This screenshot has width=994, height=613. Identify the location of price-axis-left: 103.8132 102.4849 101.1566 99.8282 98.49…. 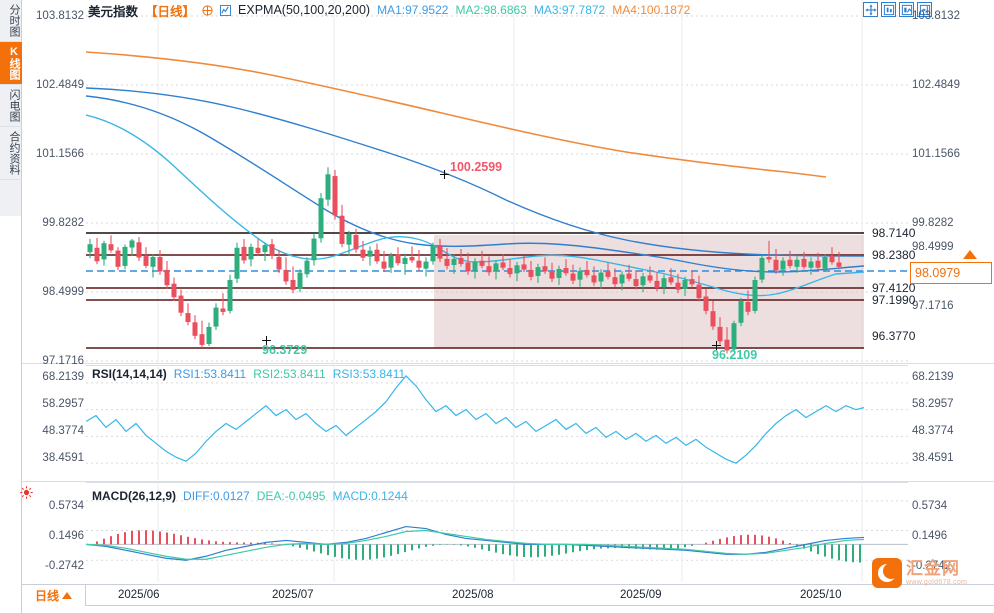
(54, 306).